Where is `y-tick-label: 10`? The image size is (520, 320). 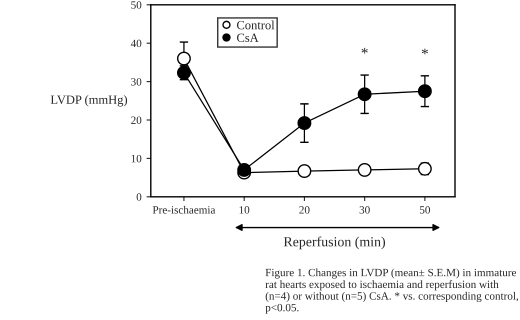 y-tick-label: 10 is located at coordinates (137, 158).